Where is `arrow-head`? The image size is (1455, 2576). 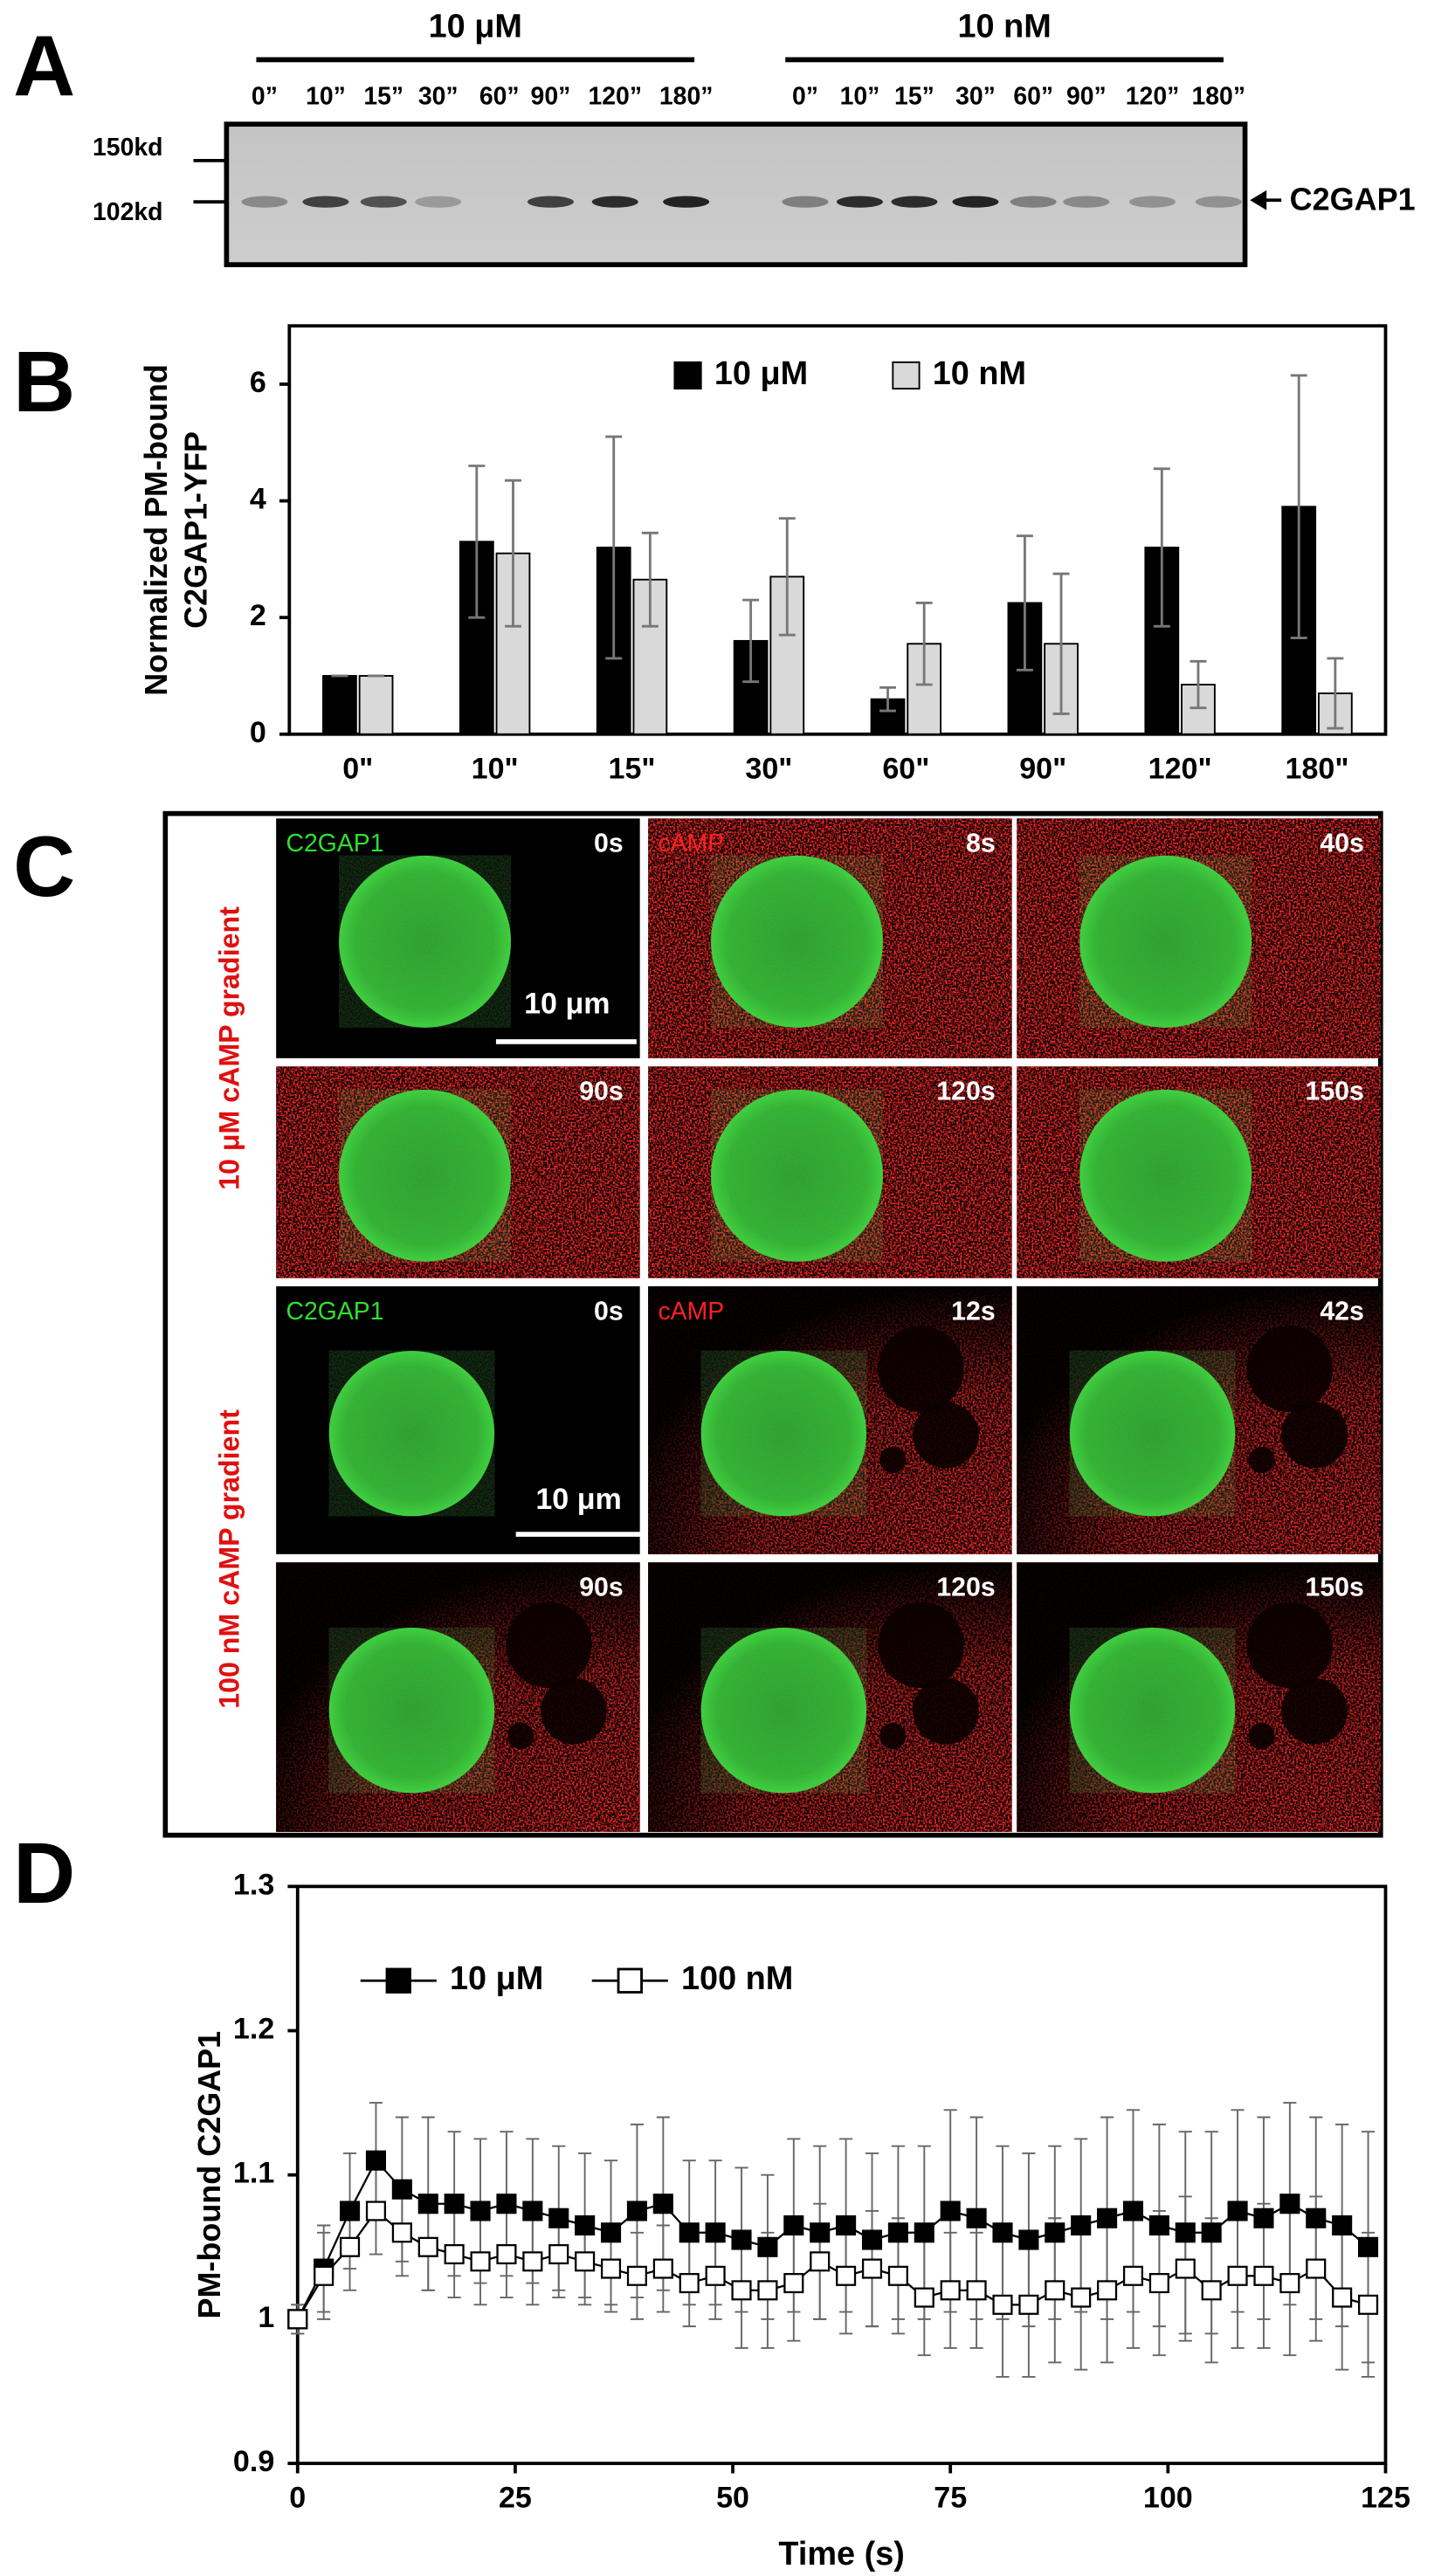
arrow-head is located at coordinates (1258, 199).